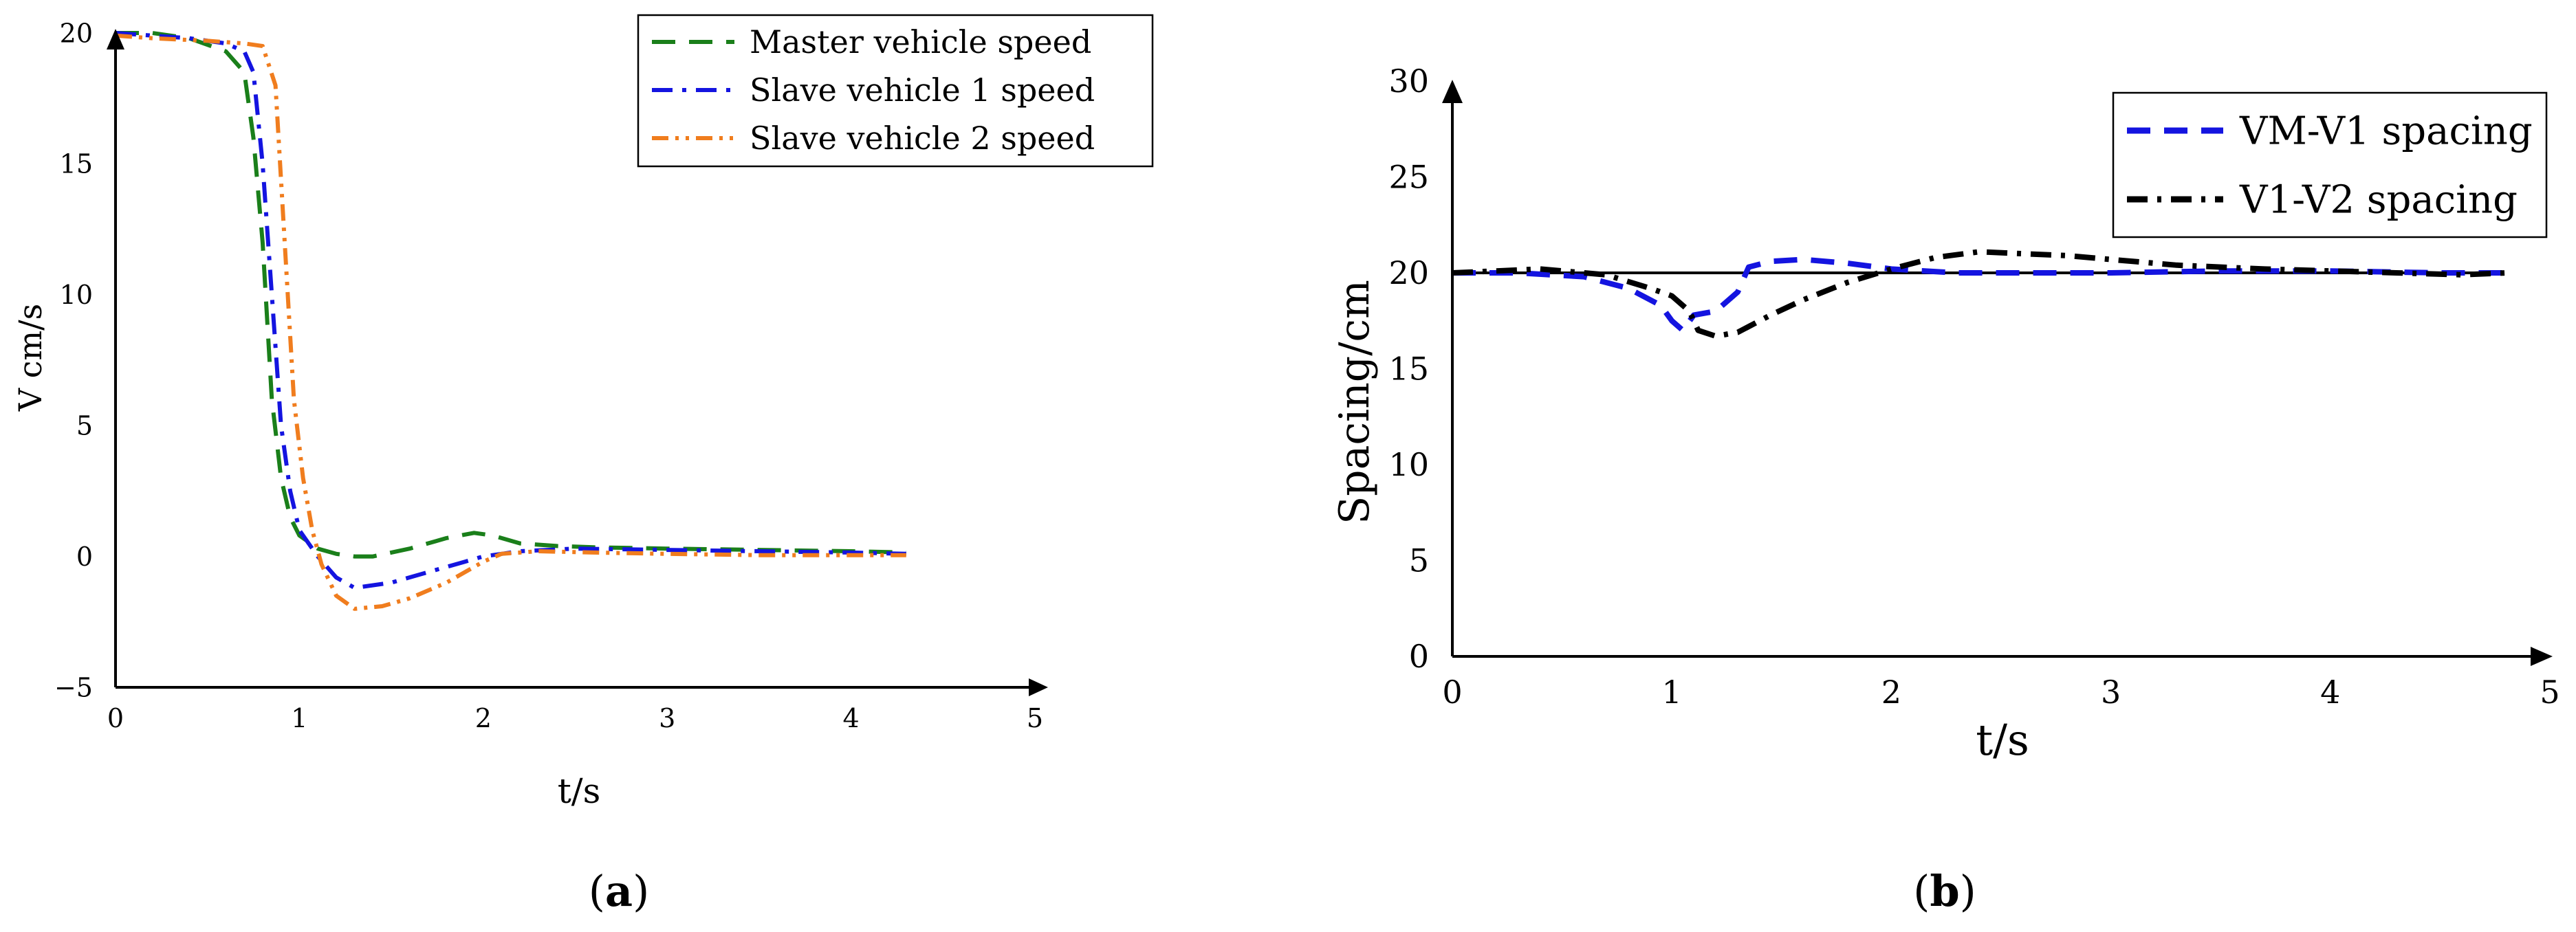 The width and height of the screenshot is (2576, 932). I want to click on panel-a-y-axis-label: V cm/s, so click(30, 358).